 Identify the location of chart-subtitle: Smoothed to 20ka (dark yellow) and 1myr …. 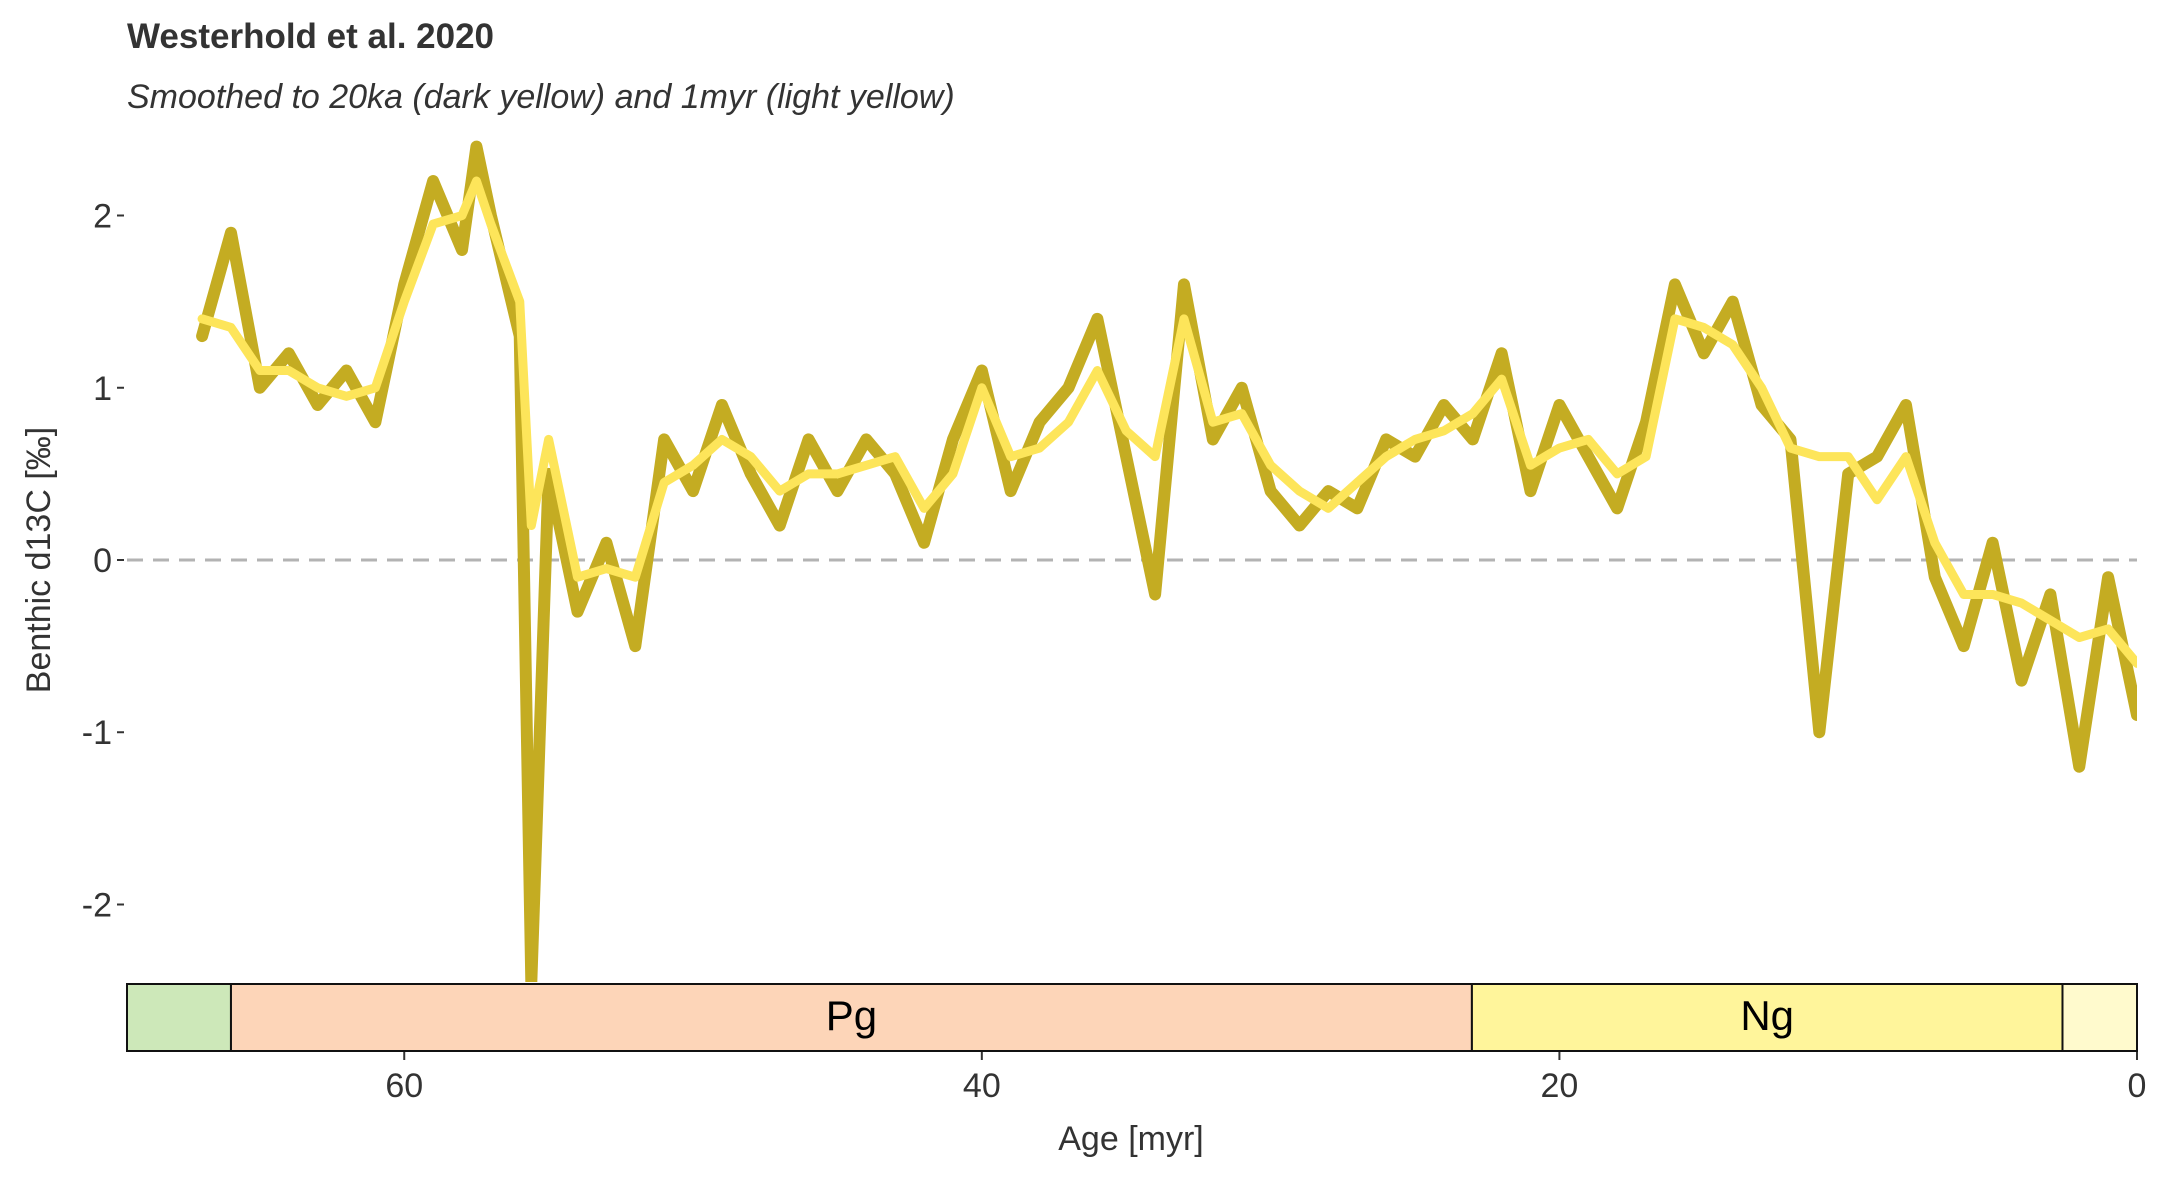
(541, 97).